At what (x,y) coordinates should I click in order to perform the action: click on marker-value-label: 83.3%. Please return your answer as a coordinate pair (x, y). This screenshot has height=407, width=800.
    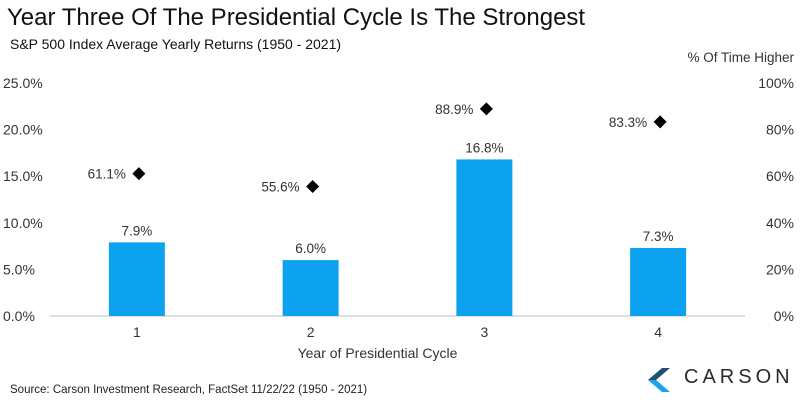
    Looking at the image, I should click on (628, 122).